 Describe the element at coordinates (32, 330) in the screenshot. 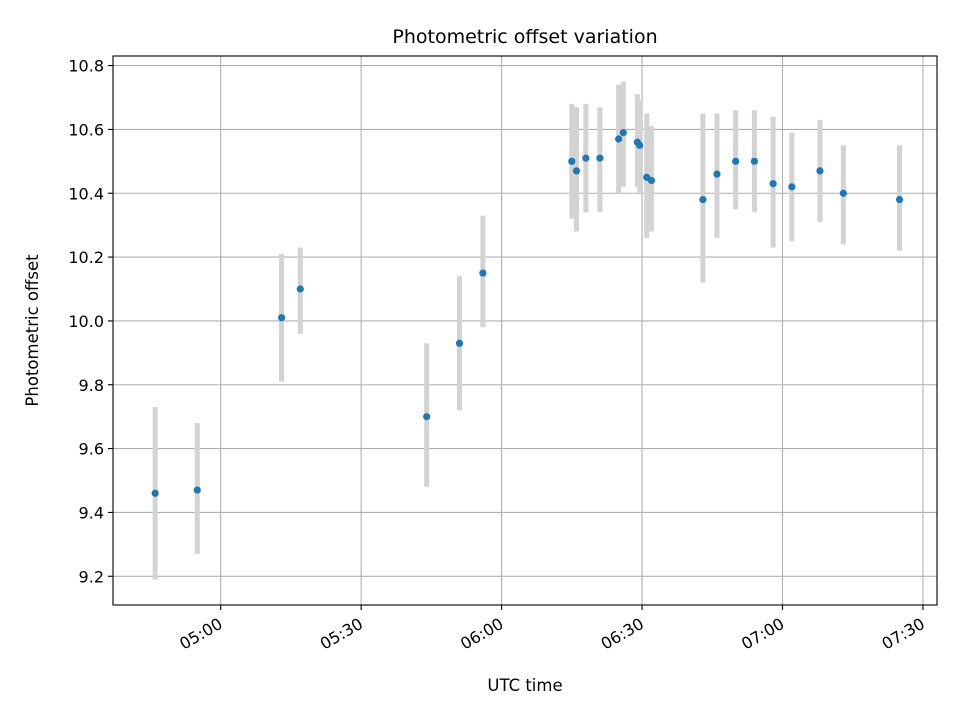

I see `y-axis-label: Photometric offset` at that location.